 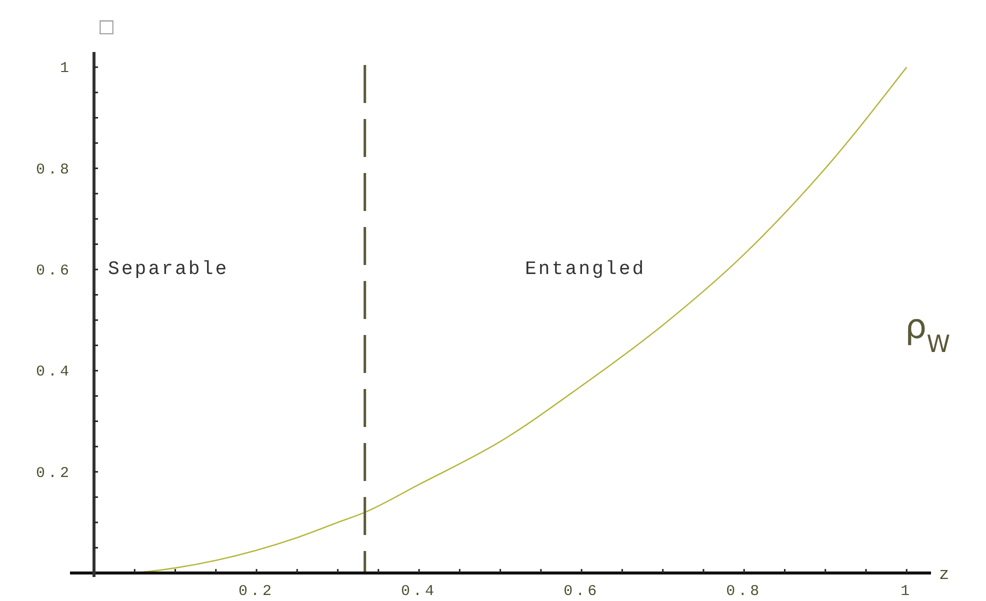 I want to click on x-tick-label: 0.2, so click(x=256, y=591).